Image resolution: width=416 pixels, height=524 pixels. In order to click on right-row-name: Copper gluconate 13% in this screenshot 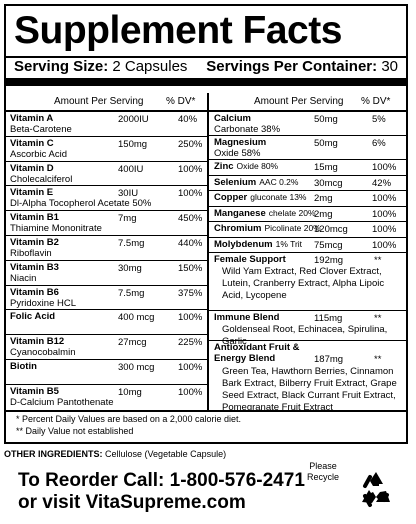, I will do `click(260, 197)`.